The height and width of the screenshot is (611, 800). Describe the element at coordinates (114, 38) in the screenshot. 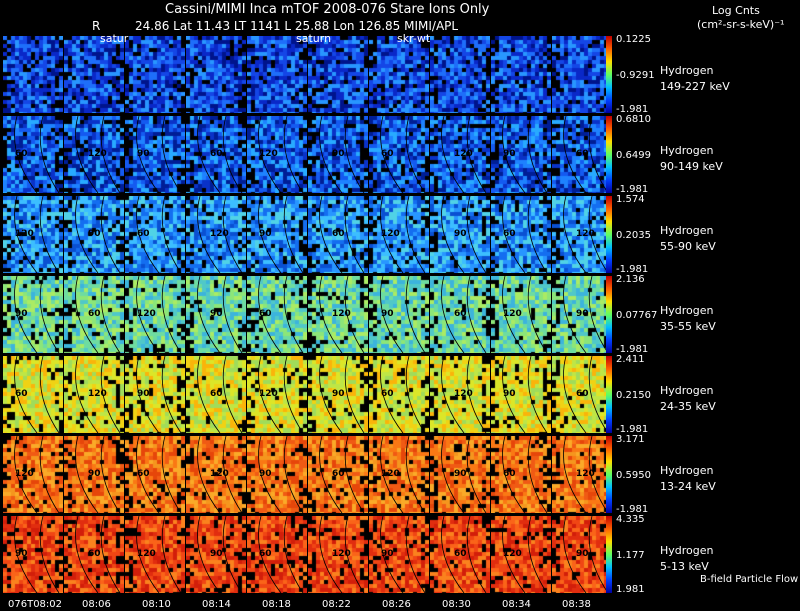

I see `saturn-label-1: satur` at that location.